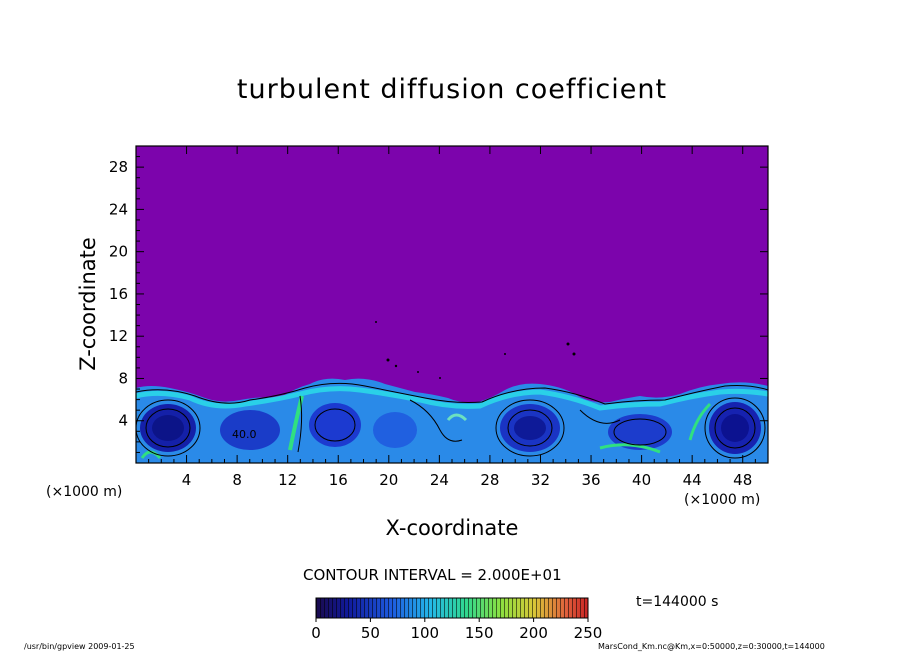 Image resolution: width=904 pixels, height=654 pixels. Describe the element at coordinates (187, 480) in the screenshot. I see `x-tick-label: 4` at that location.